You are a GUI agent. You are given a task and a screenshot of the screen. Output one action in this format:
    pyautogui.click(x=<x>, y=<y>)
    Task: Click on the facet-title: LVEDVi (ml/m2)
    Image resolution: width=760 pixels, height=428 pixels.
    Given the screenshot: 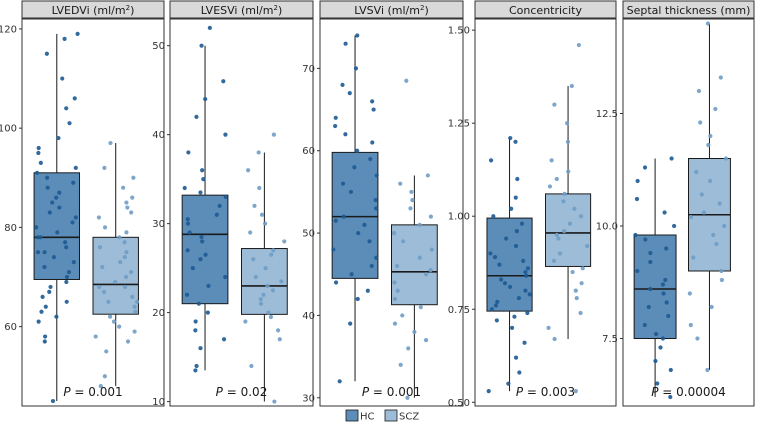 What is the action you would take?
    pyautogui.click(x=93, y=10)
    